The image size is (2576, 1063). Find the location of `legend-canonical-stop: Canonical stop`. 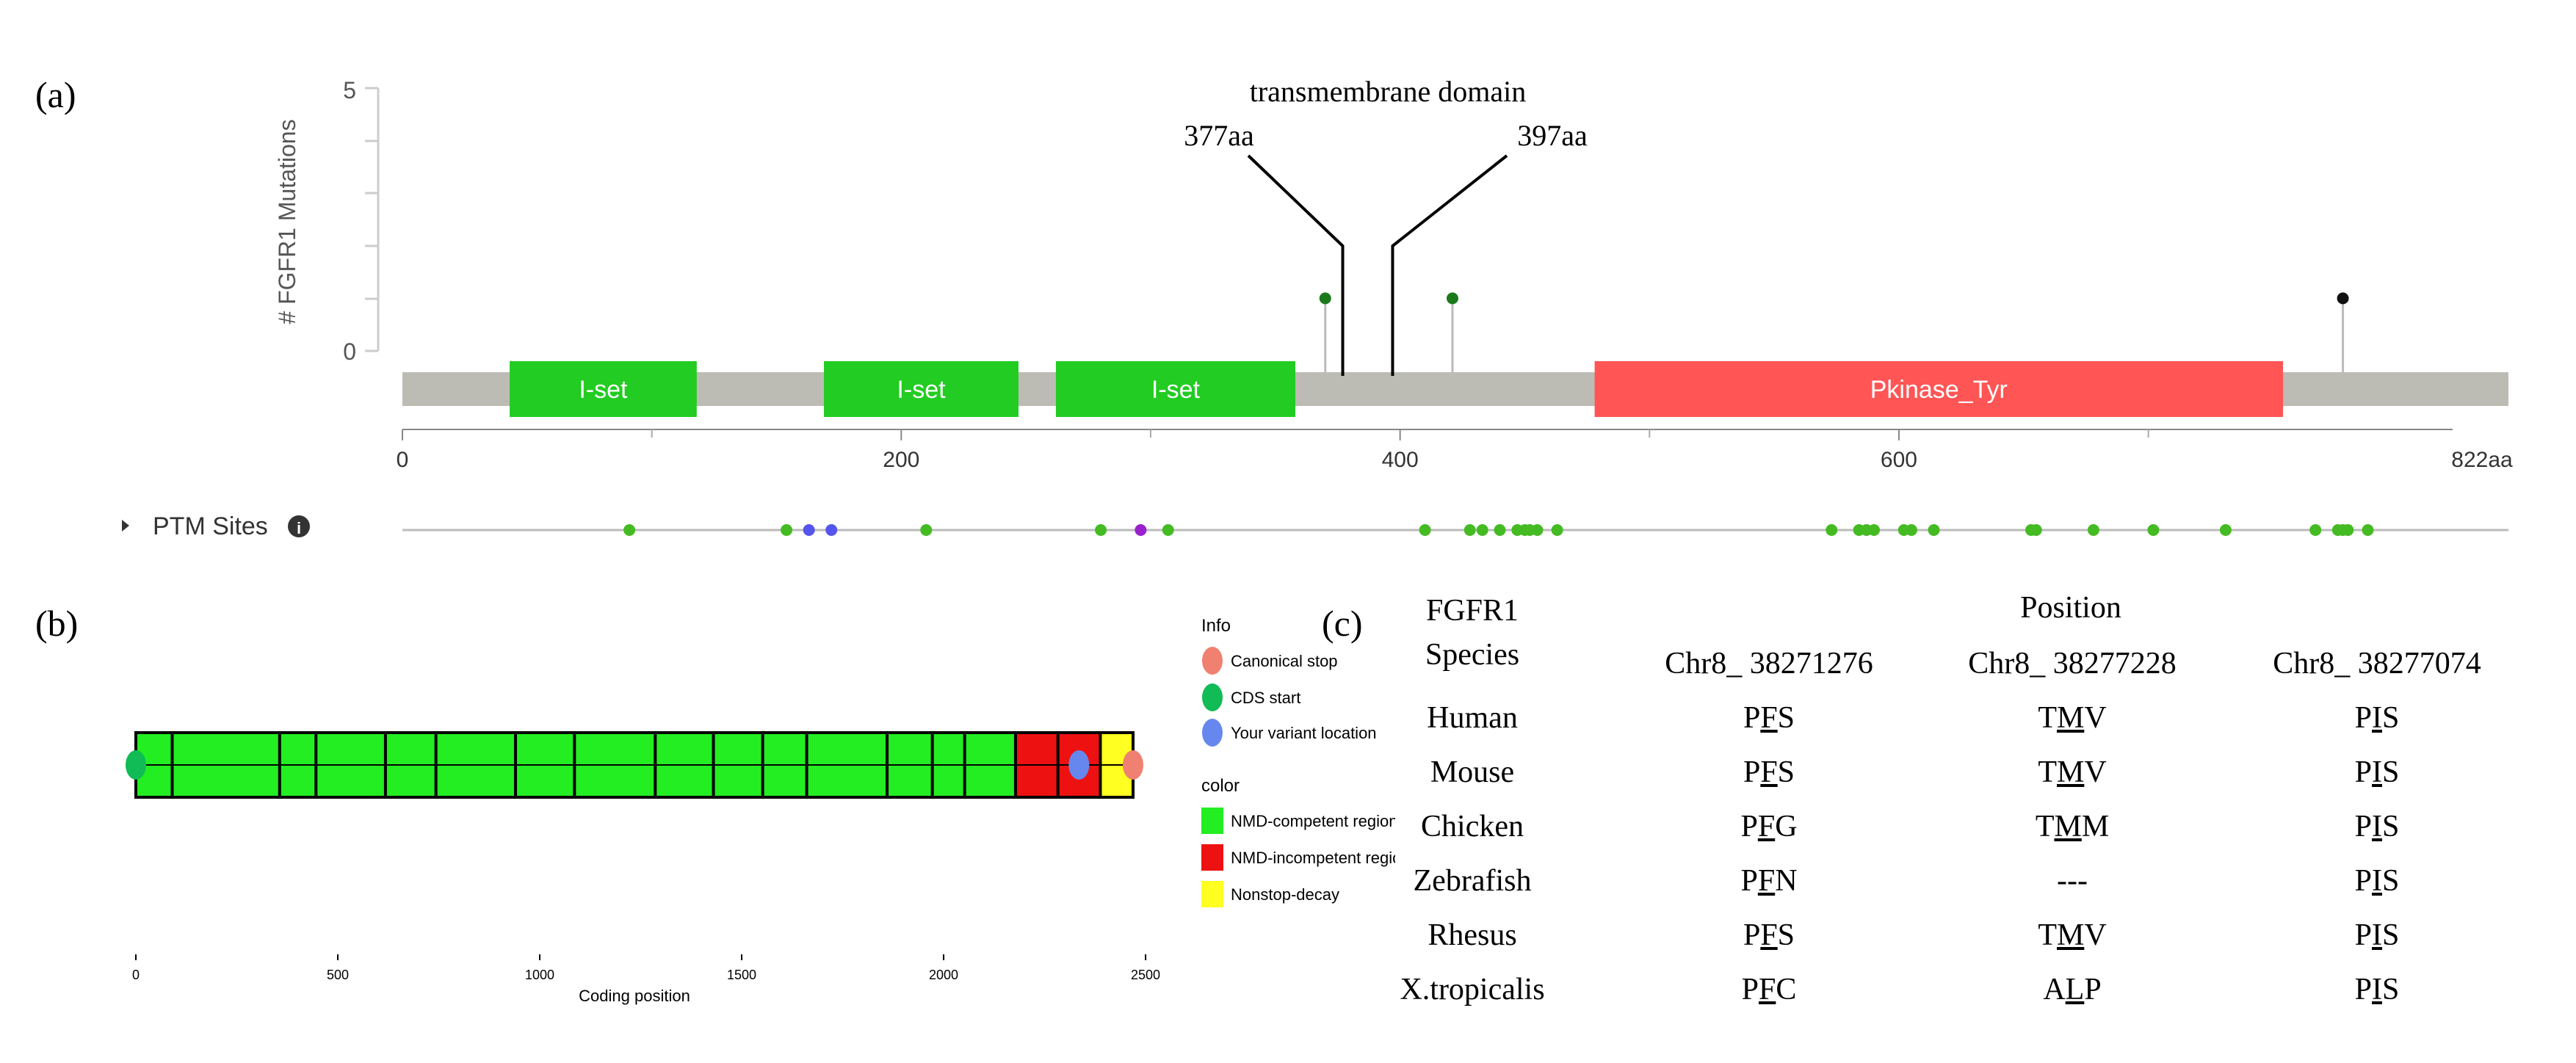

legend-canonical-stop: Canonical stop is located at coordinates (1270, 661).